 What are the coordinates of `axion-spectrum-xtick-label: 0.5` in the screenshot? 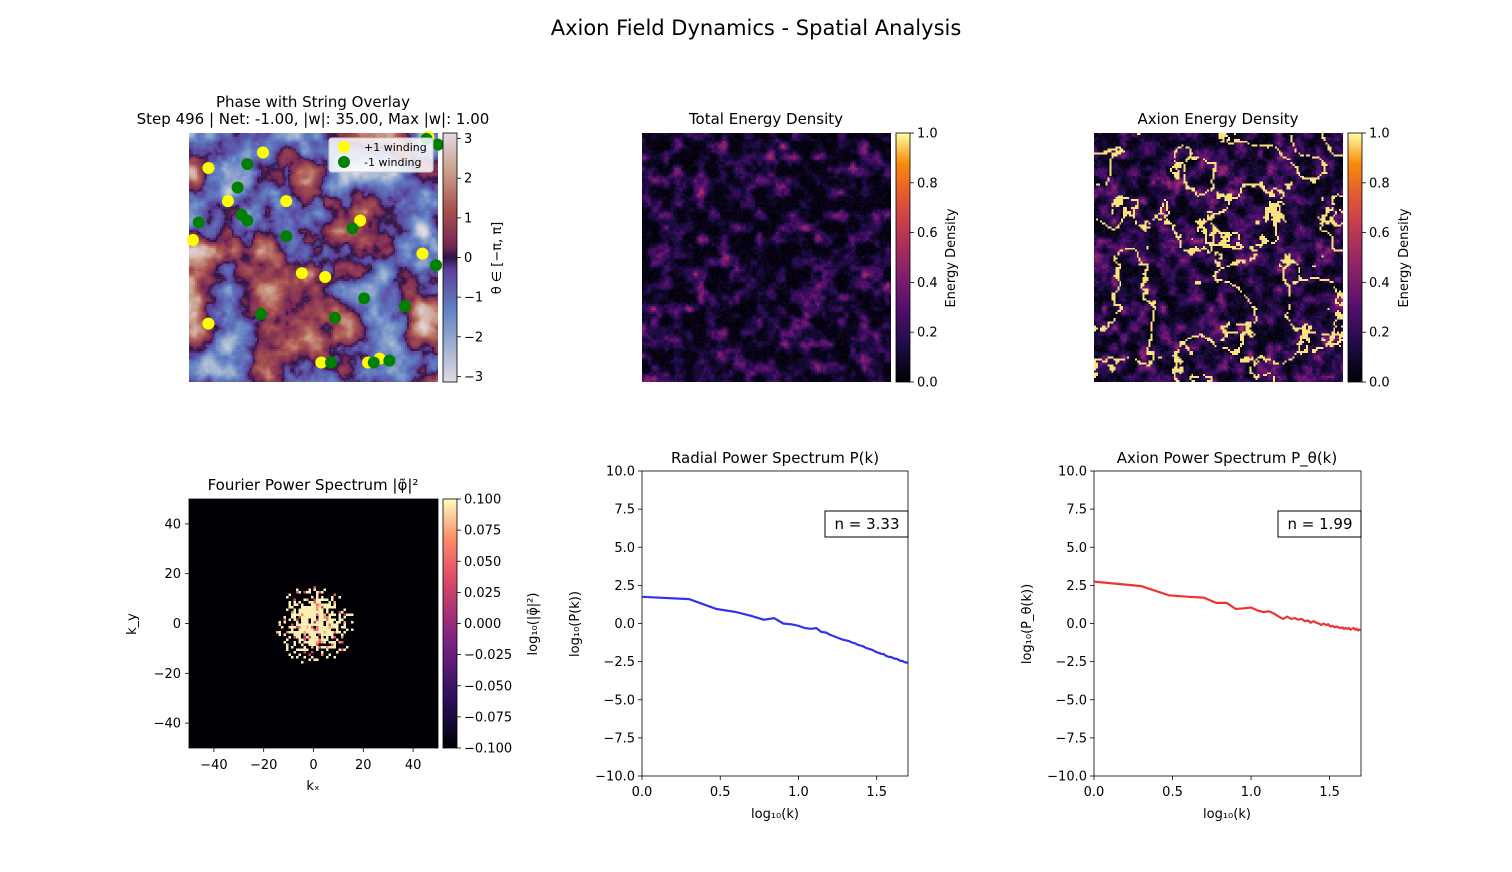 It's located at (1172, 792).